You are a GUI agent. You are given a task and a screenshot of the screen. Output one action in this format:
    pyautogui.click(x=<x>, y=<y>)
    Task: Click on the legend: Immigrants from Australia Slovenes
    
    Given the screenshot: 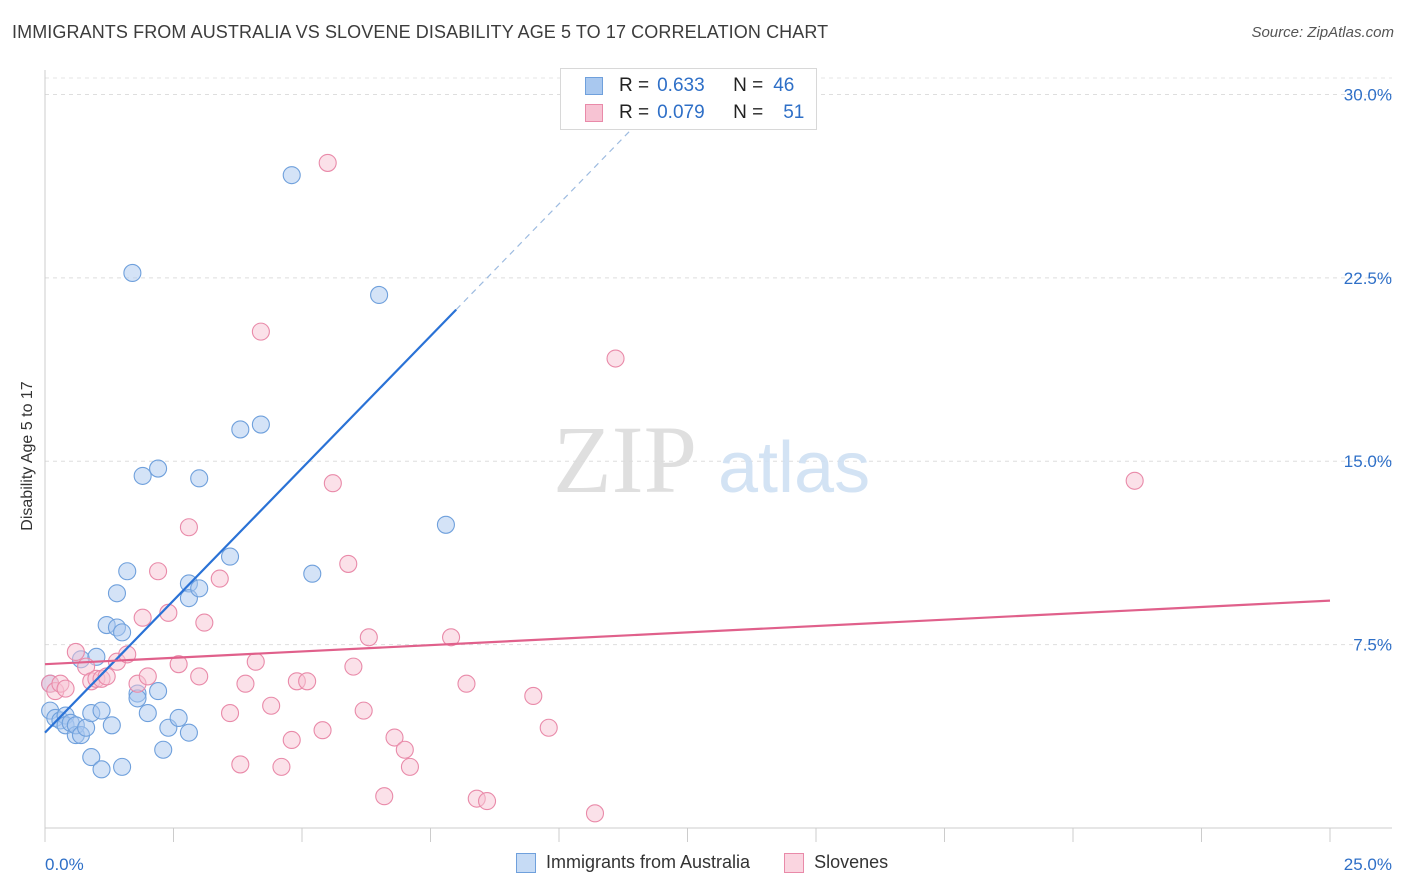 What is the action you would take?
    pyautogui.click(x=719, y=862)
    